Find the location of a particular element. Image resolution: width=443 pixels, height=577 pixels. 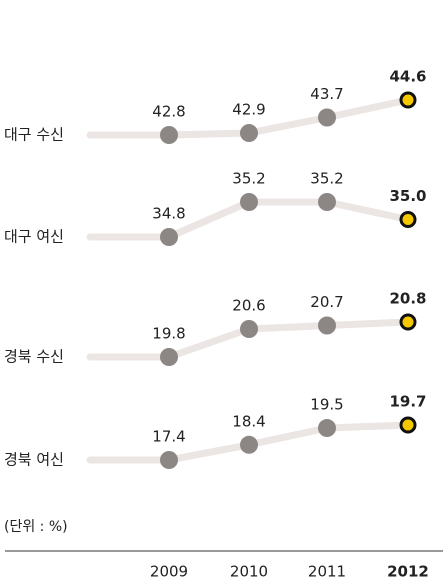

value-label: 20.8 is located at coordinates (407, 299).